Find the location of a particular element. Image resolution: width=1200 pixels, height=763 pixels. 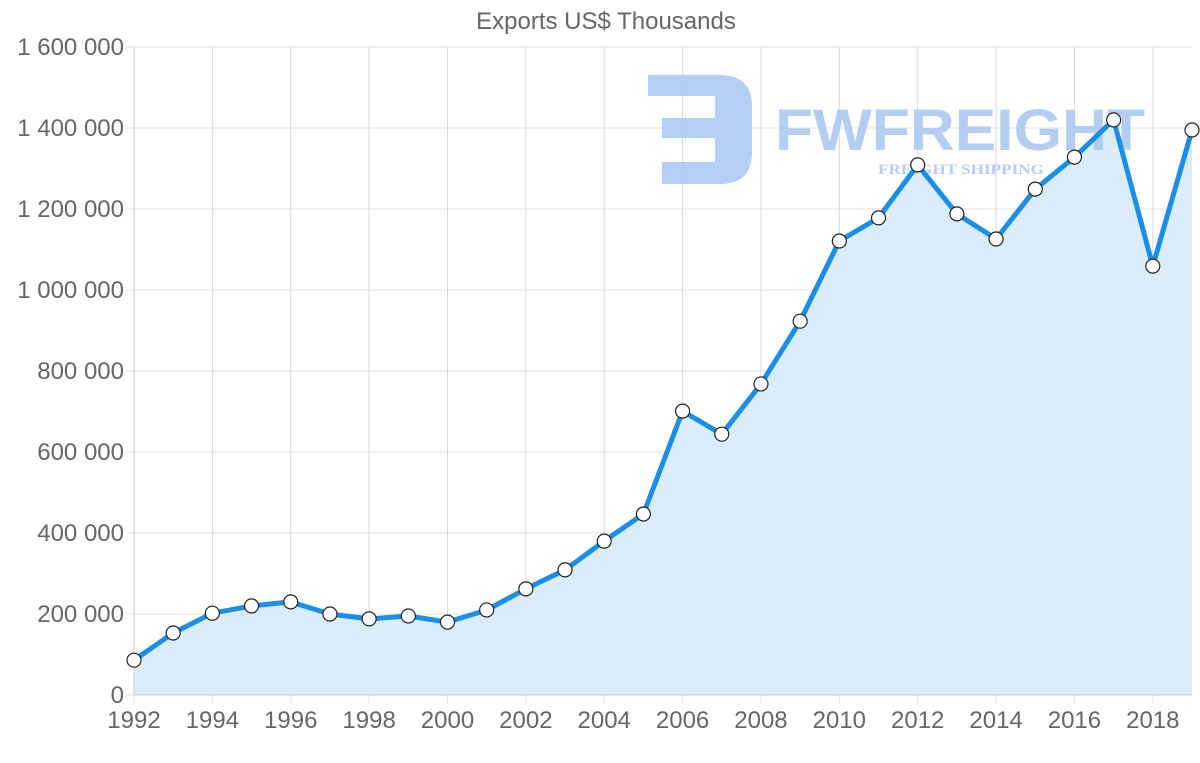

data-point-1998 is located at coordinates (369, 619).